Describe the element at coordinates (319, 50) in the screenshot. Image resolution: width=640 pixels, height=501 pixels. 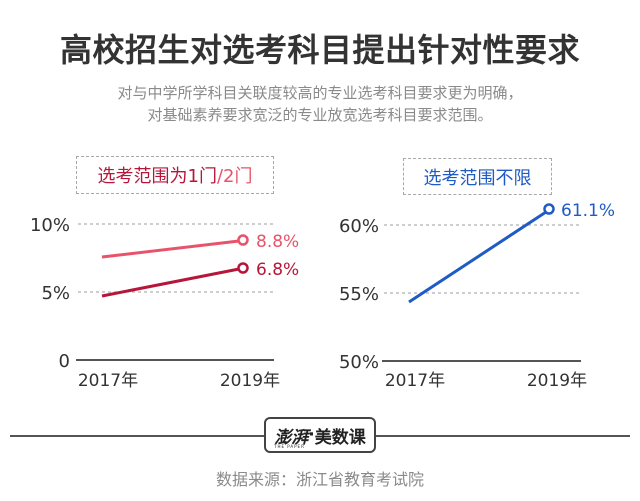
I see `page-title: 高校招生对选考科目提出针对性要求` at that location.